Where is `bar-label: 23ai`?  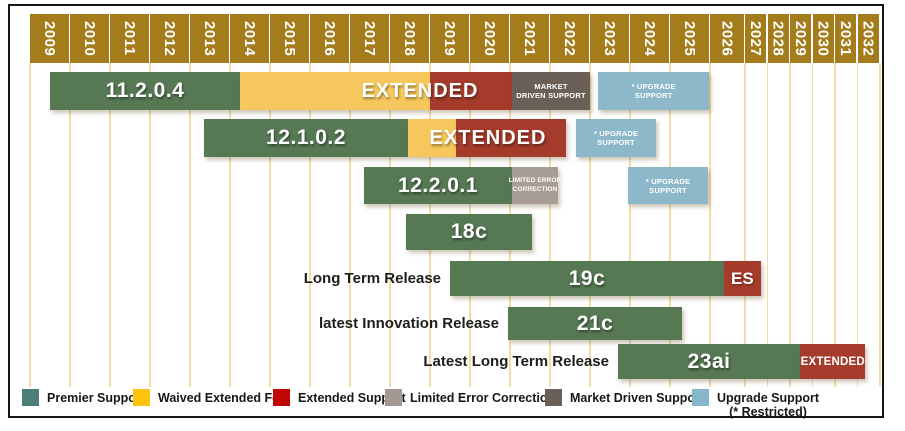 bar-label: 23ai is located at coordinates (709, 361).